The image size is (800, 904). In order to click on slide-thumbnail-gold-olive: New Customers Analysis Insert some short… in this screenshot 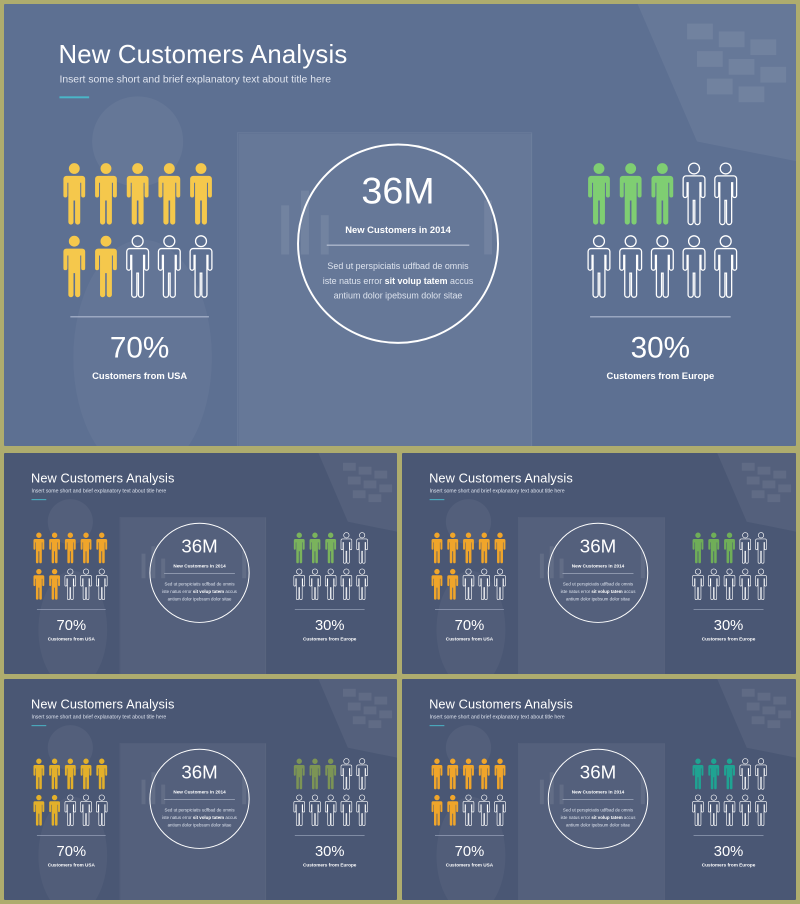, I will do `click(200, 789)`.